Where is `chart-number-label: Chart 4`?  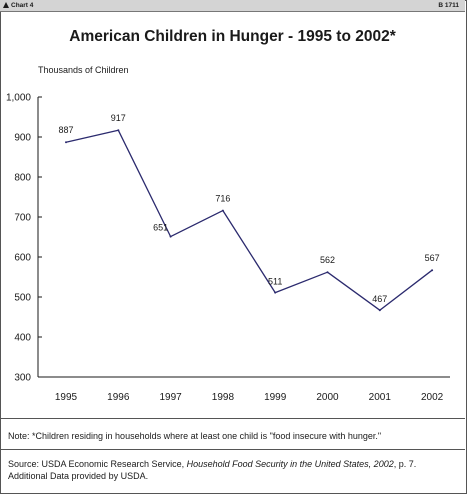
chart-number-label: Chart 4 is located at coordinates (18, 5).